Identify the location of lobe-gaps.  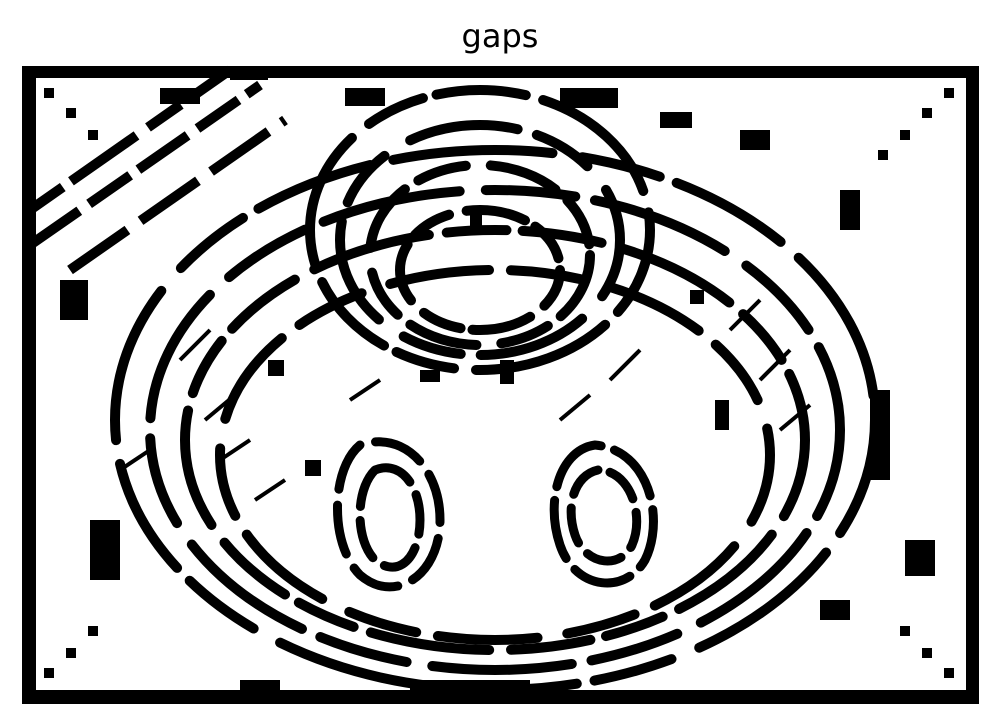
(495, 514).